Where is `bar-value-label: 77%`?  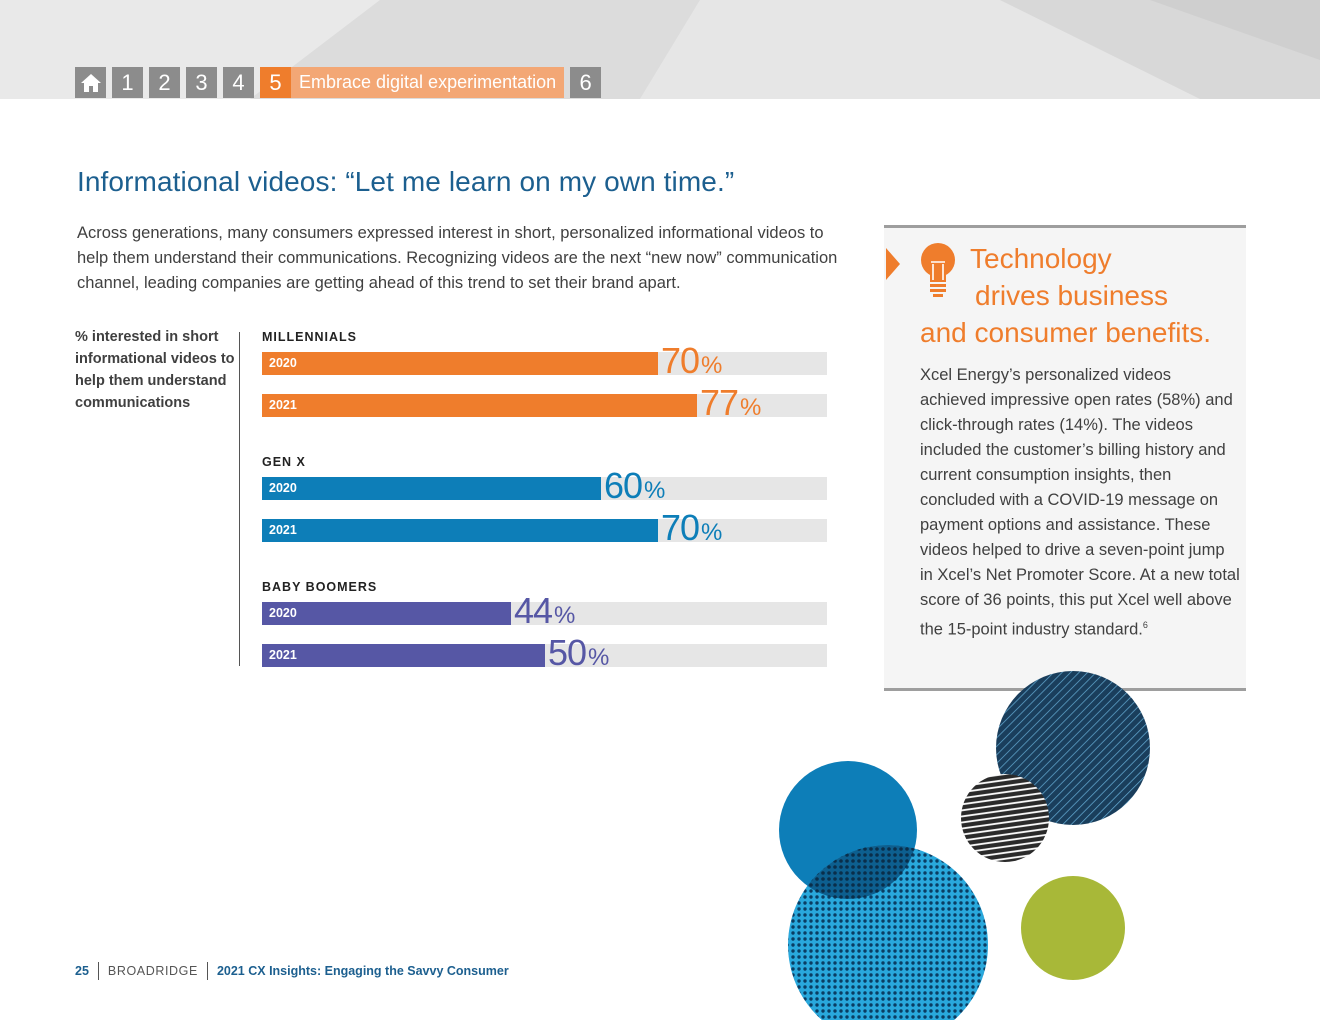 bar-value-label: 77% is located at coordinates (731, 402).